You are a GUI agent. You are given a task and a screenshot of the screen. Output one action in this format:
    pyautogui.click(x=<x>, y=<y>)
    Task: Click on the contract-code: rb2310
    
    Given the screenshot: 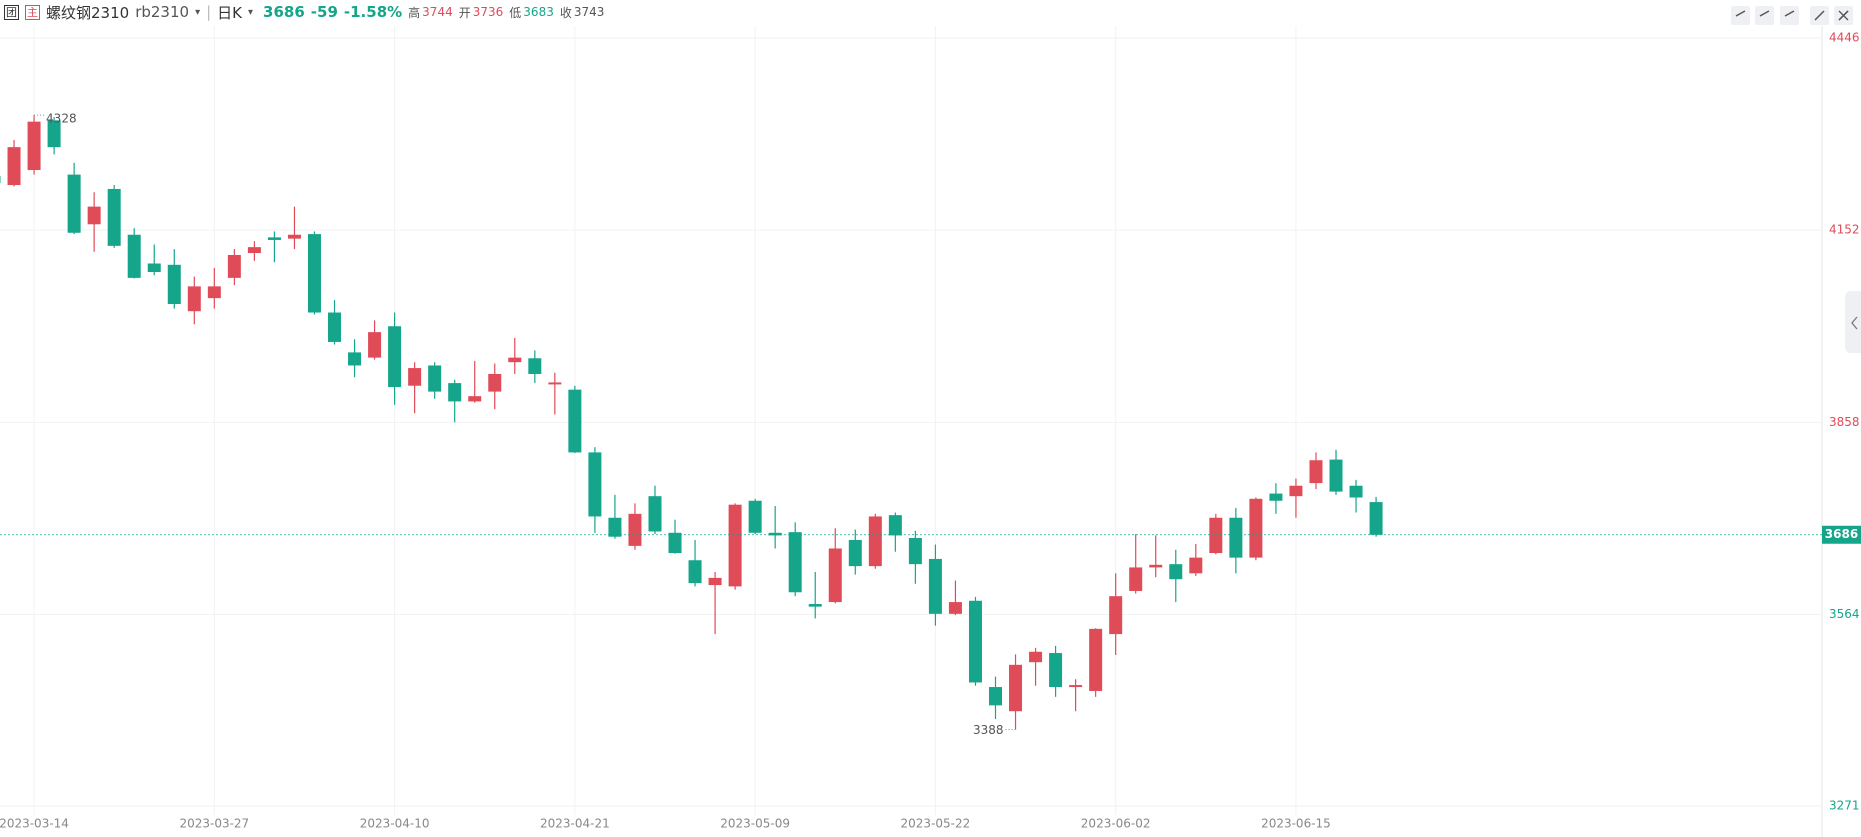 What is the action you would take?
    pyautogui.click(x=162, y=12)
    